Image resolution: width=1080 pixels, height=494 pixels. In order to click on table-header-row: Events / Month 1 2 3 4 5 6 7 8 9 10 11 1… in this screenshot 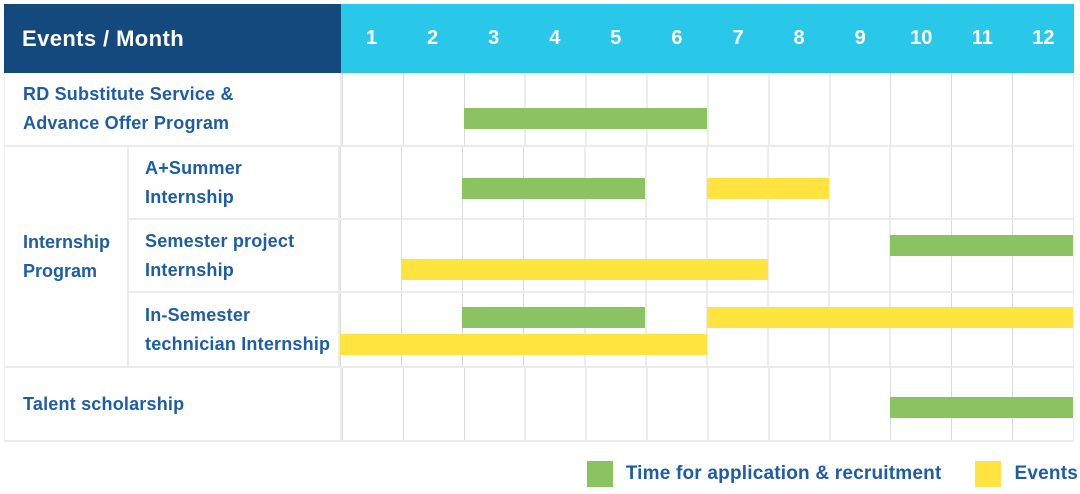, I will do `click(539, 38)`.